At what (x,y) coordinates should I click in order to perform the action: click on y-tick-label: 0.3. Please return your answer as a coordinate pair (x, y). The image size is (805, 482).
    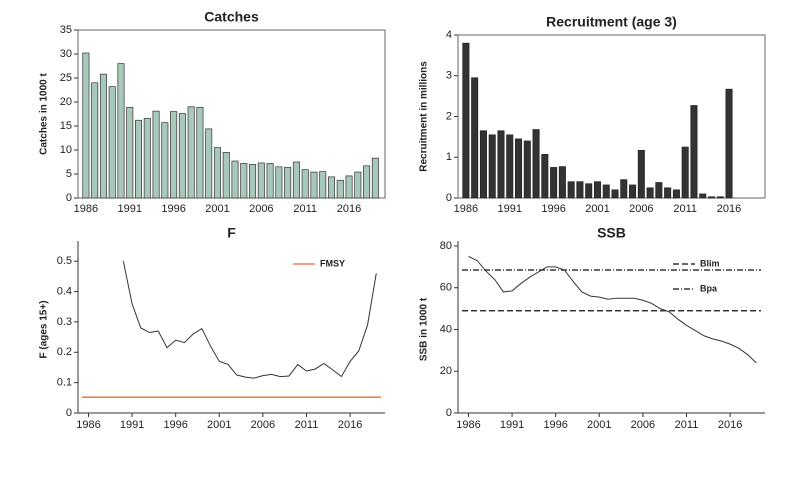
    Looking at the image, I should click on (64, 322).